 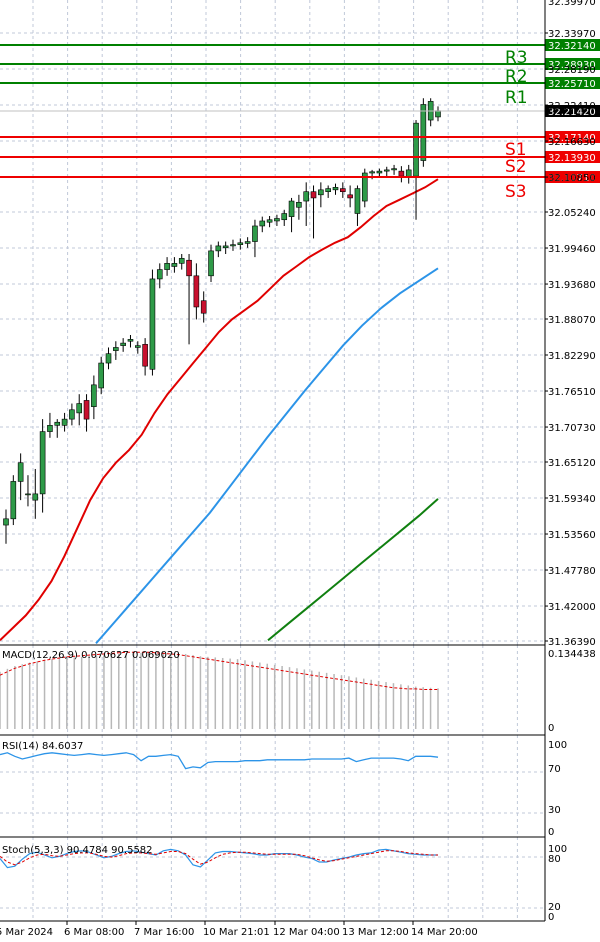 I want to click on stoch-tick-100: 100, so click(x=557, y=849).